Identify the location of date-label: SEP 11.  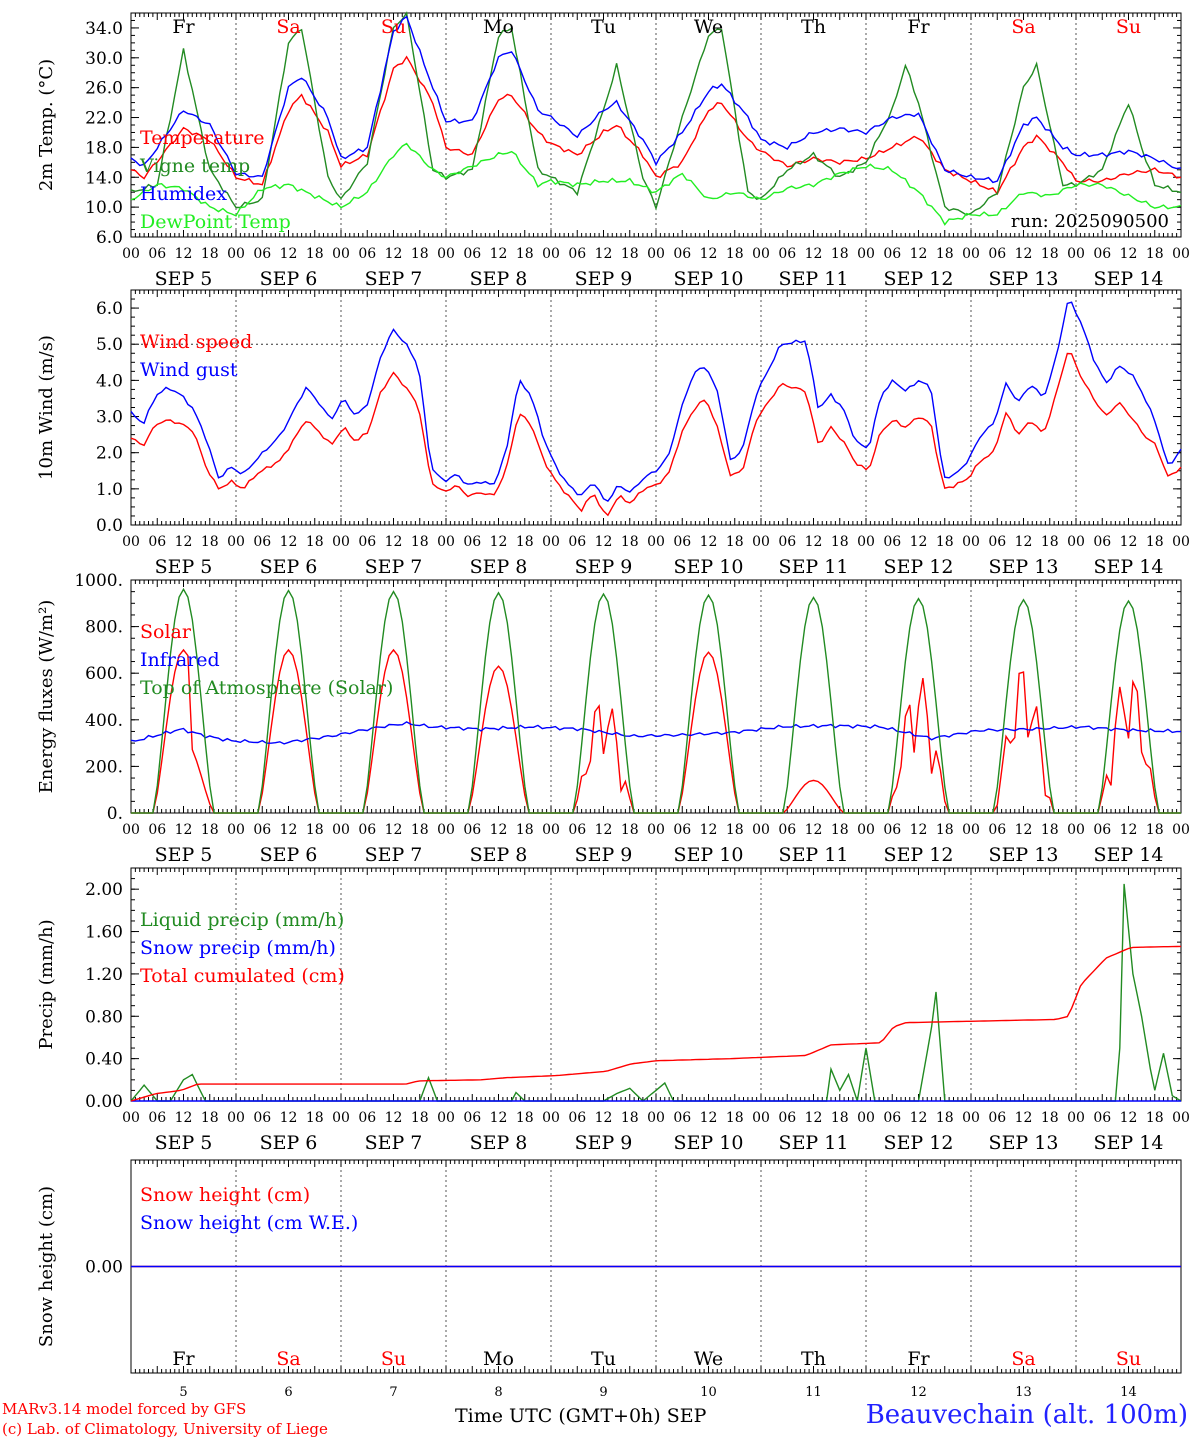
(814, 1143).